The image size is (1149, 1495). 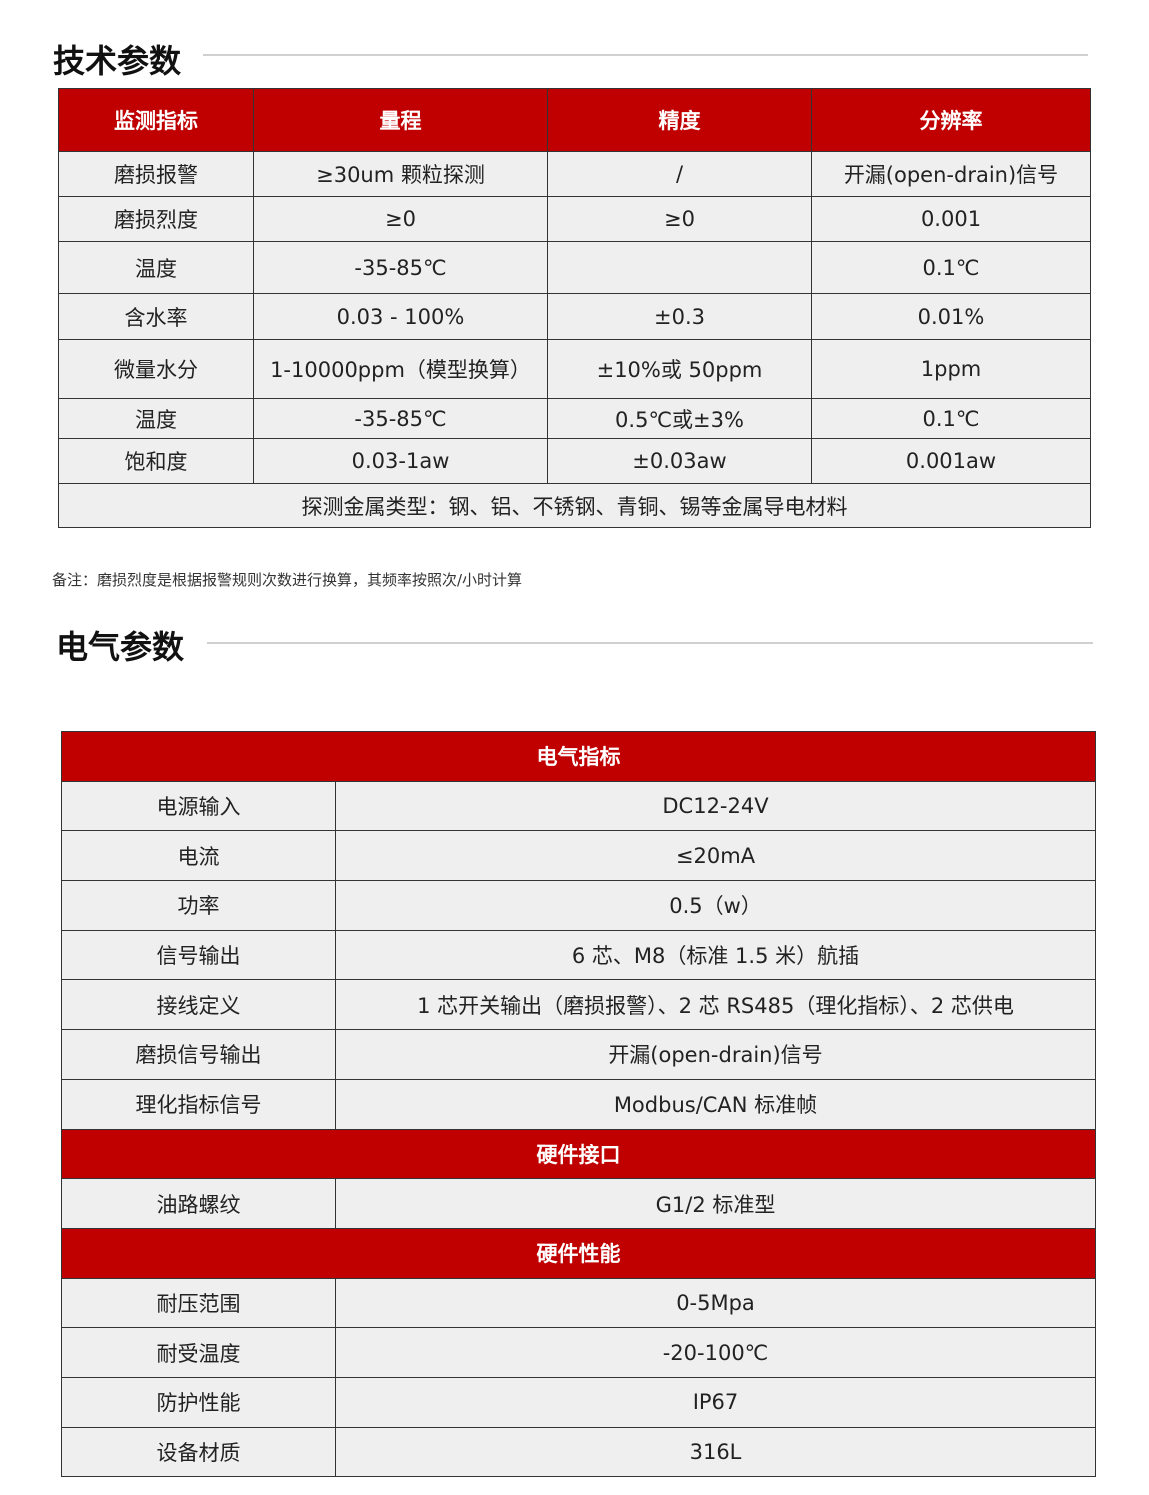 I want to click on value-cell: 0.5（w）, so click(x=715, y=905).